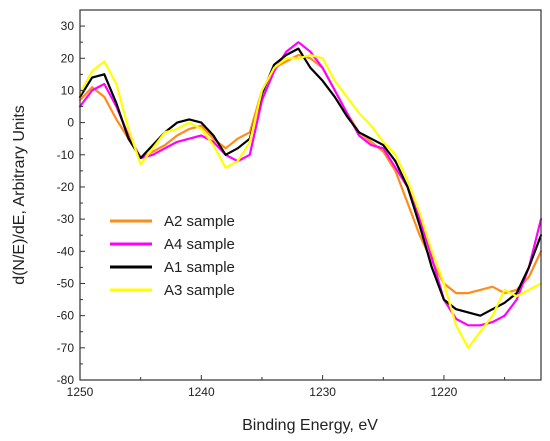 Image resolution: width=550 pixels, height=441 pixels. I want to click on y-tick-label: -50, so click(66, 283).